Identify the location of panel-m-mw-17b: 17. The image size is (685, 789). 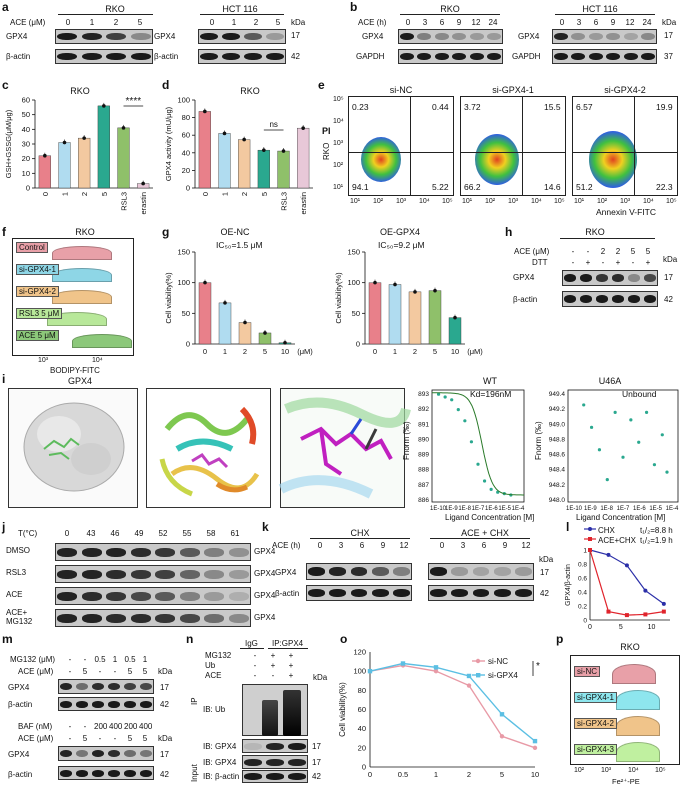
(164, 754).